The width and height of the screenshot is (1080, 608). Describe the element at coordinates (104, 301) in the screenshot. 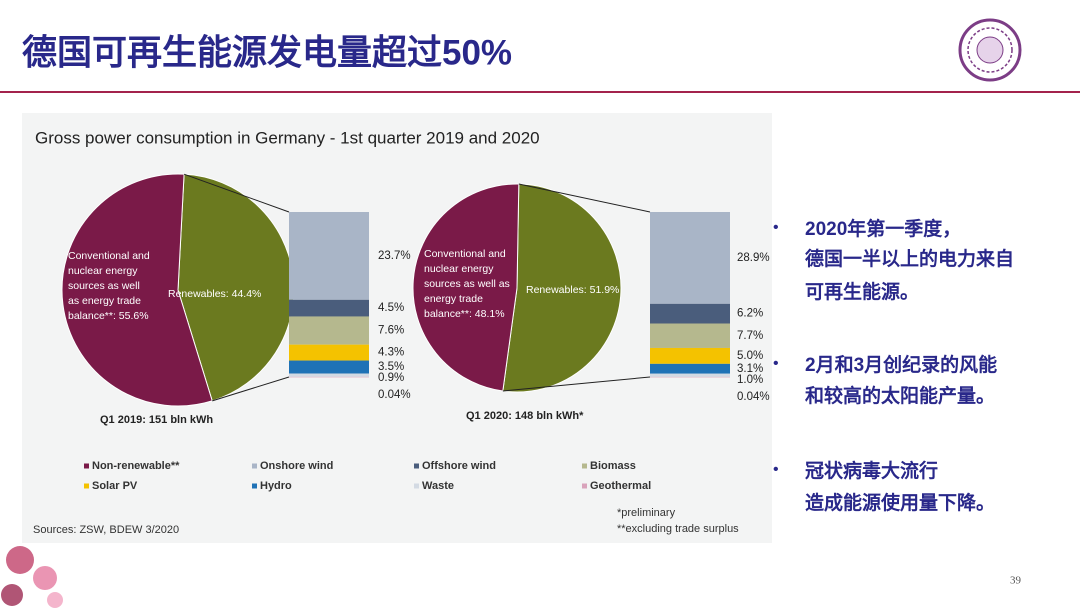

I see `pie-label: as energy trade` at that location.